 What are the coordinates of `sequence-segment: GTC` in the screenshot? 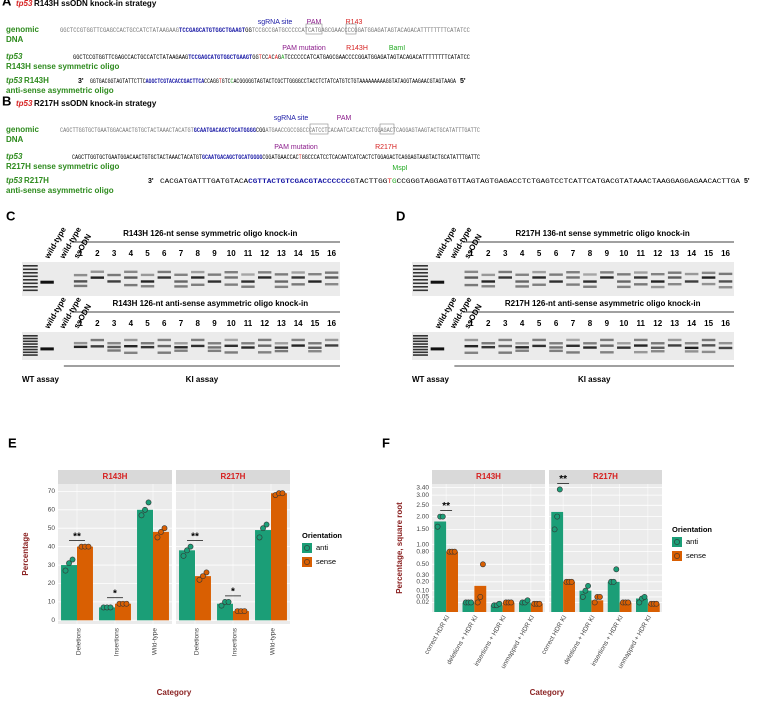 It's located at (226, 81).